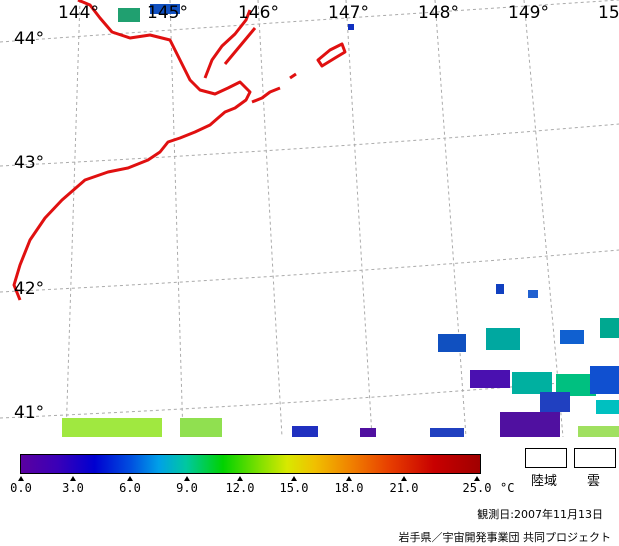 Image resolution: width=619 pixels, height=546 pixels. I want to click on lon-label-148: 148°, so click(438, 13).